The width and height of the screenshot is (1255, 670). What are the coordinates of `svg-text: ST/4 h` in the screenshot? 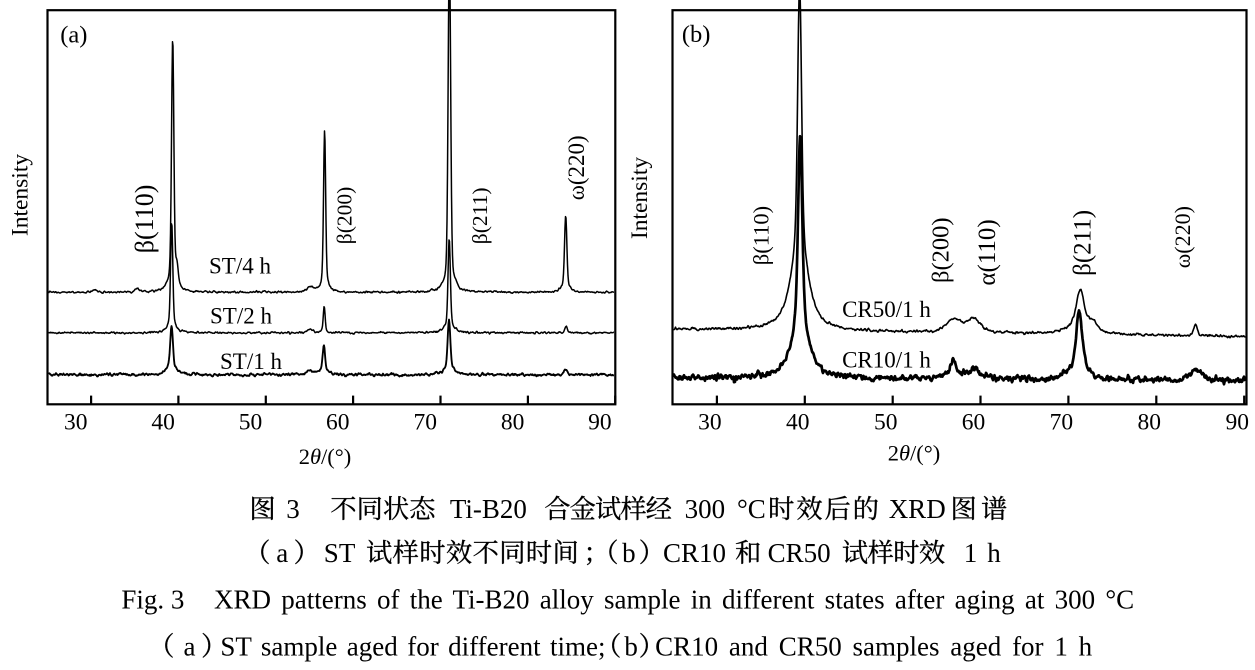 It's located at (240, 266).